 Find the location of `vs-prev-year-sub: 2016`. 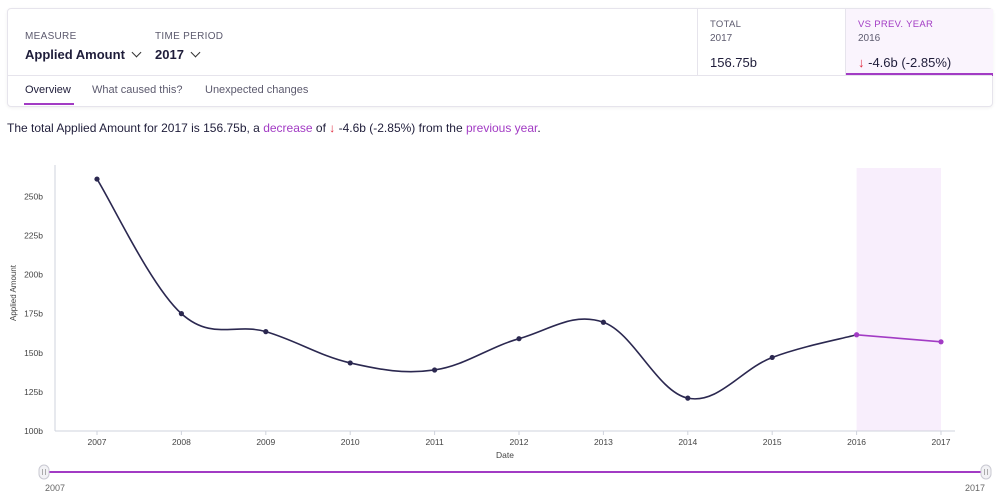

vs-prev-year-sub: 2016 is located at coordinates (869, 38).